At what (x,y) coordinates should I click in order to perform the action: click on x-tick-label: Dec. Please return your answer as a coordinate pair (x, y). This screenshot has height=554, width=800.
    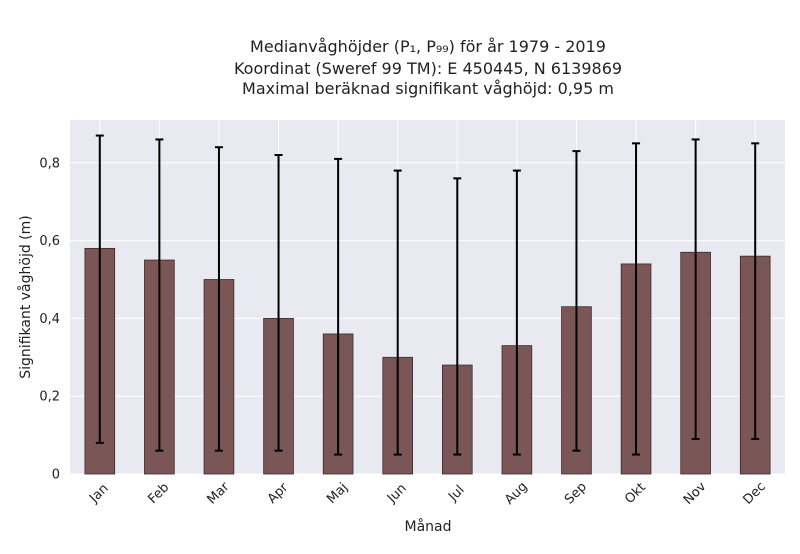
    Looking at the image, I should click on (755, 493).